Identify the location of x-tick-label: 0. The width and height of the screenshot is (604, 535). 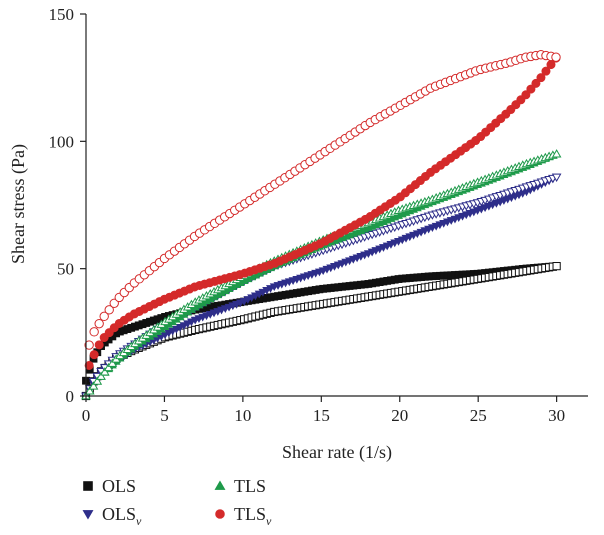
(86, 415).